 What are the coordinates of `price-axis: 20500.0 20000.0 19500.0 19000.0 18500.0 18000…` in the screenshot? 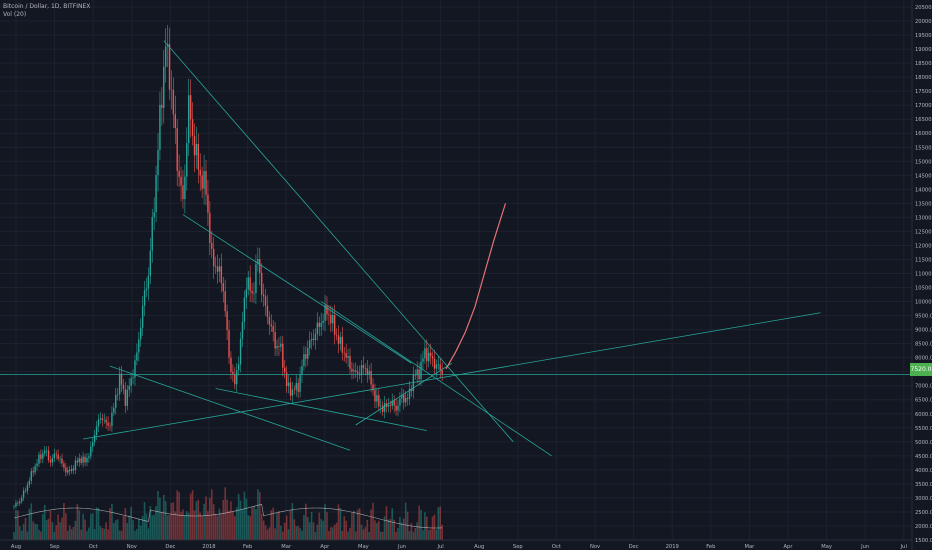 It's located at (921, 275).